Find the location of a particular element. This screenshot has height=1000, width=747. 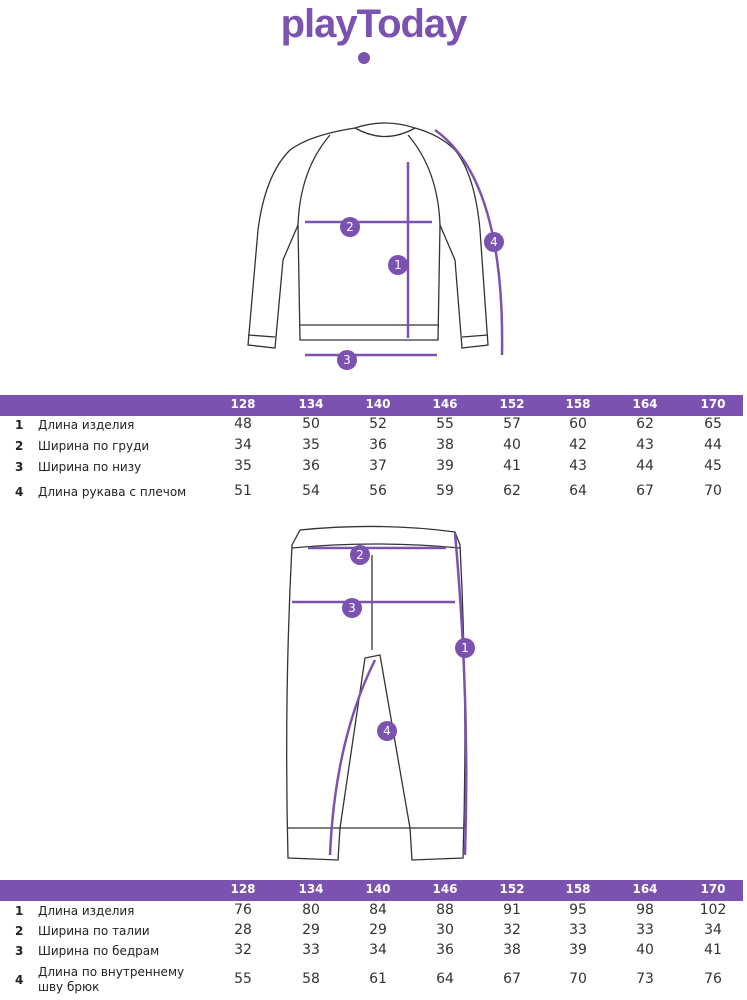

size-header: 128 is located at coordinates (243, 889).